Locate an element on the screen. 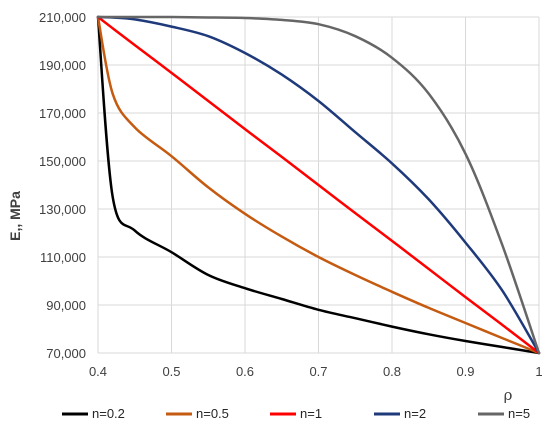 Image resolution: width=550 pixels, height=431 pixels. x-tick-label: 1 is located at coordinates (538, 371).